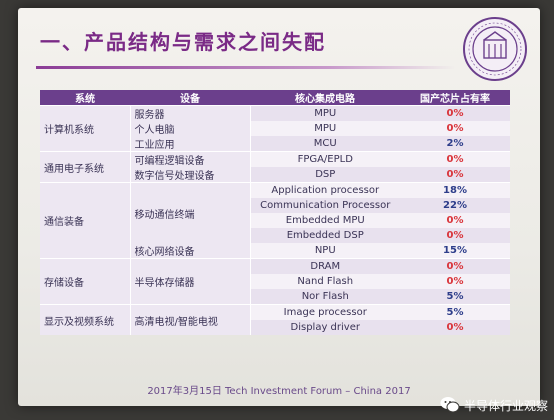 The height and width of the screenshot is (420, 554). What do you see at coordinates (85, 98) in the screenshot?
I see `header-system: 系统` at bounding box center [85, 98].